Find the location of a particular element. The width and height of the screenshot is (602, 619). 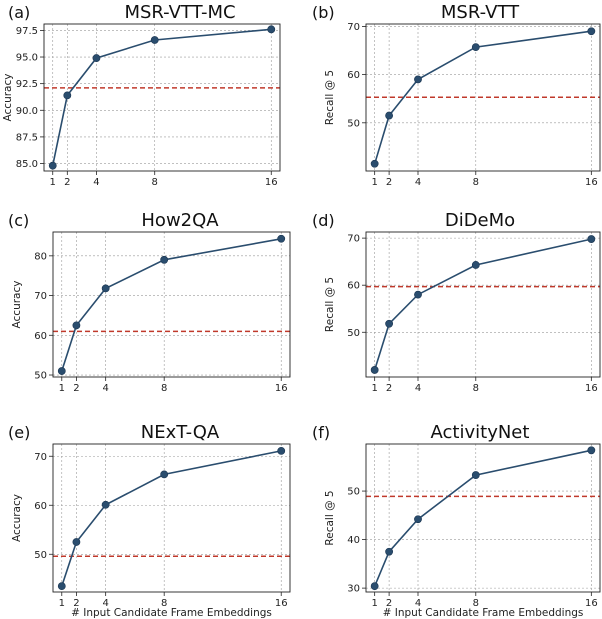

y-tick-label: 97.5 is located at coordinates (27, 31).